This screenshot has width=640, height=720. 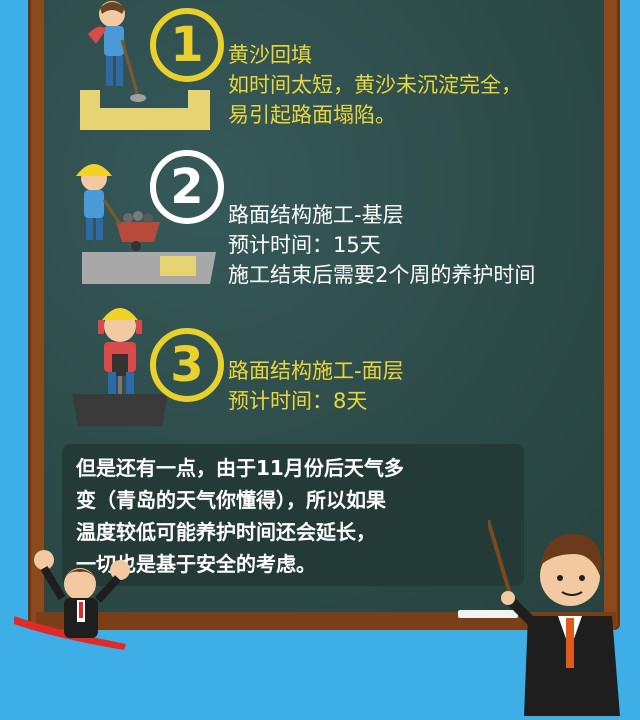 I want to click on step-3-text: 路面结构施工-面层 预计时间：8天, so click(x=316, y=386).